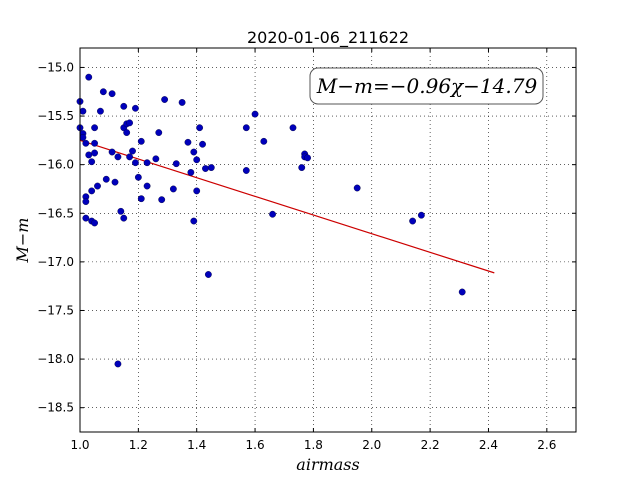  What do you see at coordinates (55, 67) in the screenshot?
I see `y-tick-label: −15.0` at bounding box center [55, 67].